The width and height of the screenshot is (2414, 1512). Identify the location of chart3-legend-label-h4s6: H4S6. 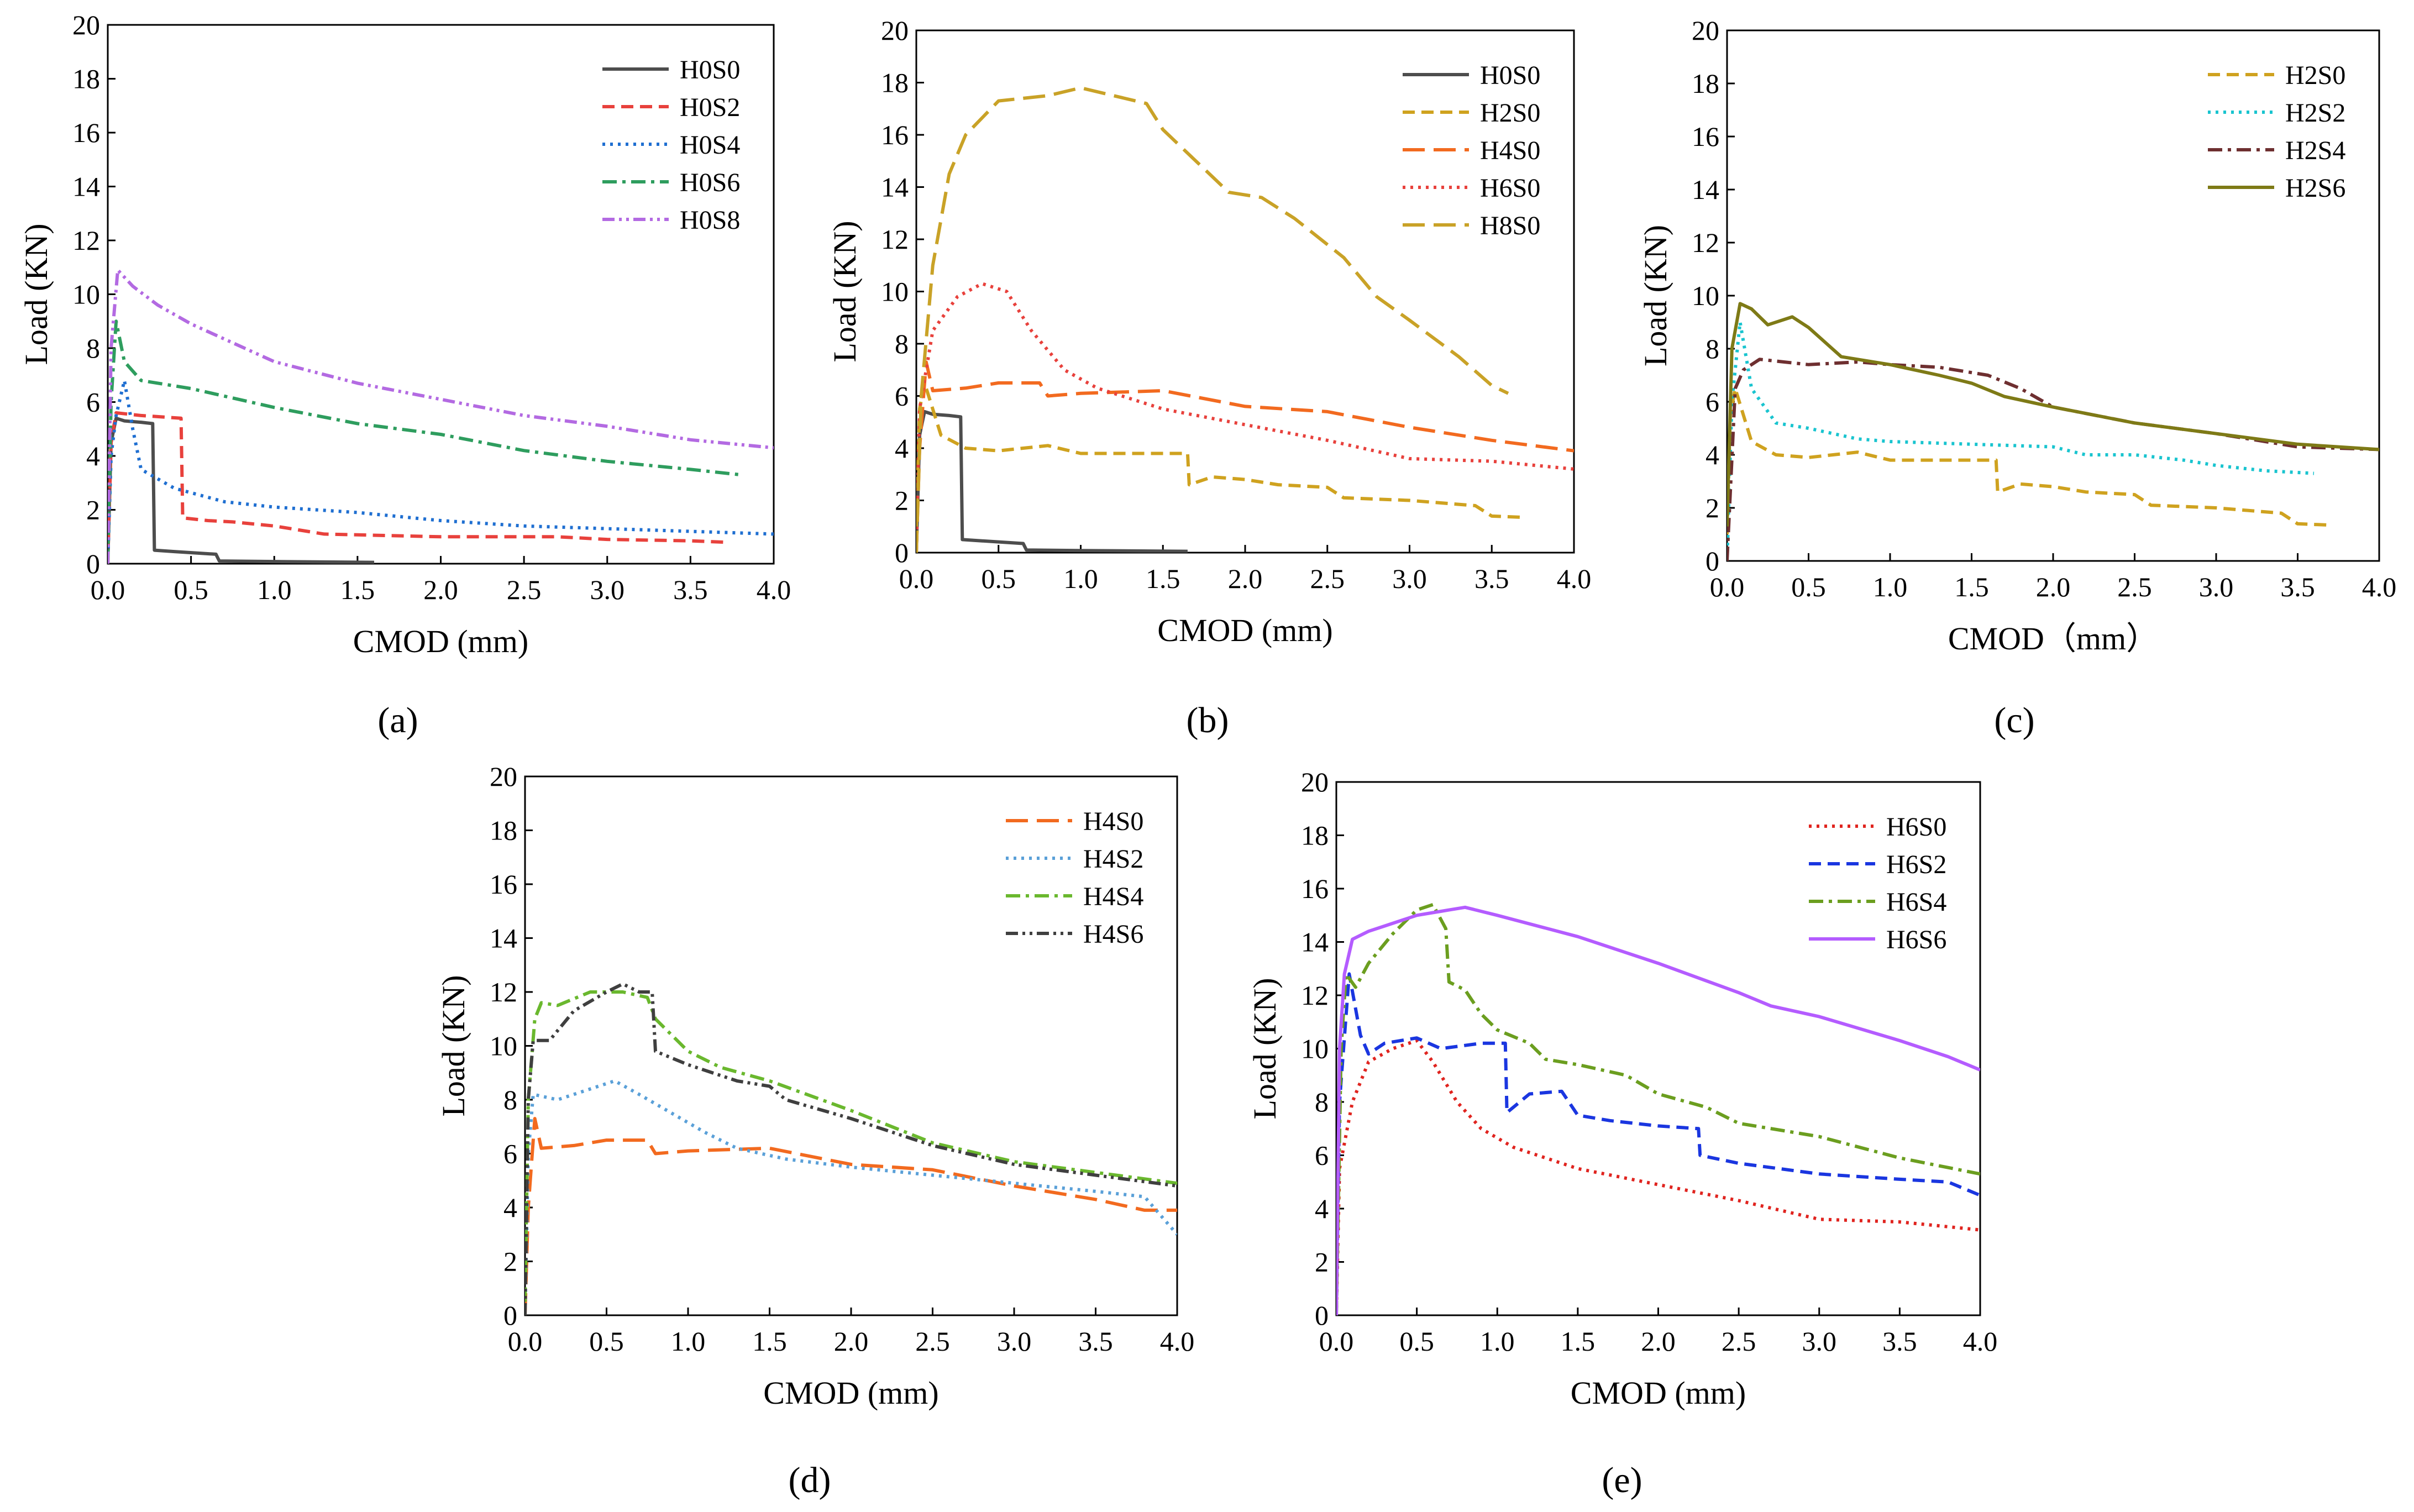
(1113, 935).